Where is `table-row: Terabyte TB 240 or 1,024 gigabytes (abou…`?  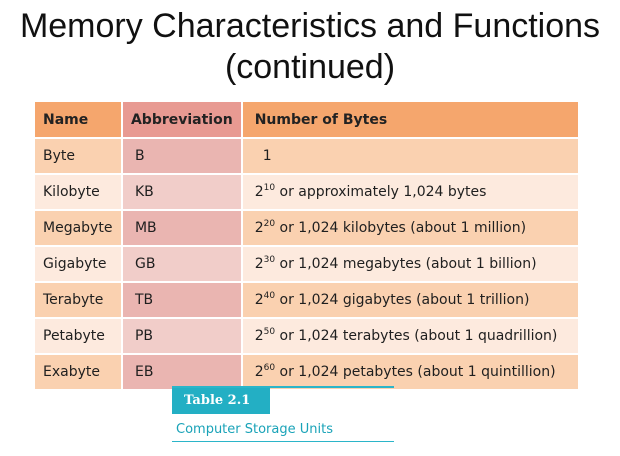 table-row: Terabyte TB 240 or 1,024 gigabytes (abou… is located at coordinates (306, 300).